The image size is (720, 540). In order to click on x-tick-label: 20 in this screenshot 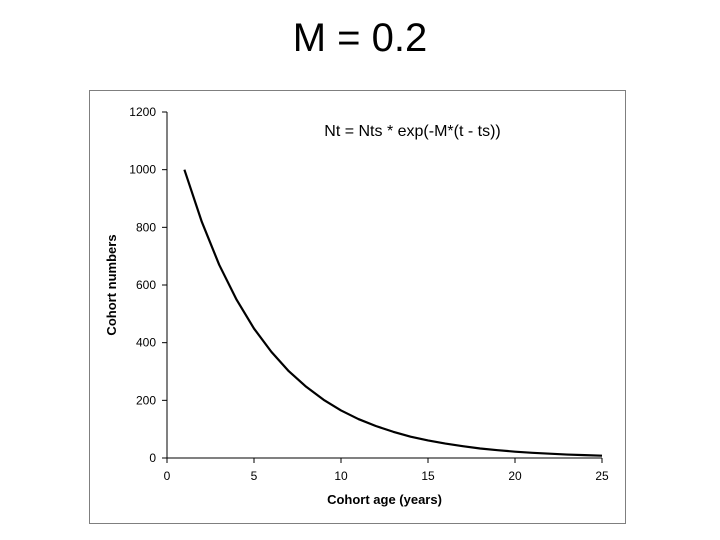, I will do `click(515, 476)`.